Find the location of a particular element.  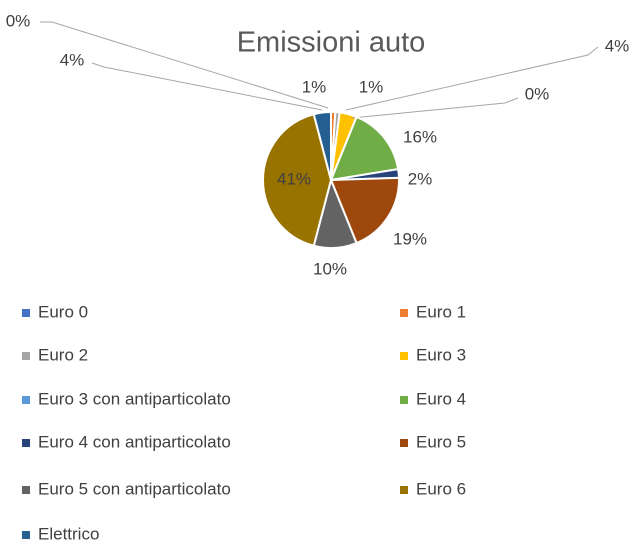

legend-label: Elettrico is located at coordinates (68, 533).